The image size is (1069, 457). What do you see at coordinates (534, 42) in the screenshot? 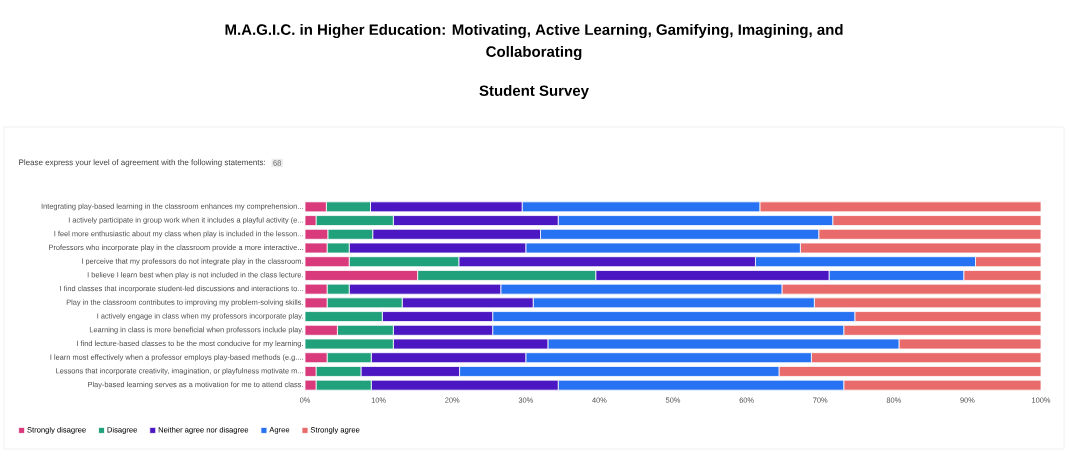
I see `chart-title: M.A.G.I.C. in Higher Education: Motivating, Active Learning, Gamifying, Imagining, and Collaborating` at bounding box center [534, 42].